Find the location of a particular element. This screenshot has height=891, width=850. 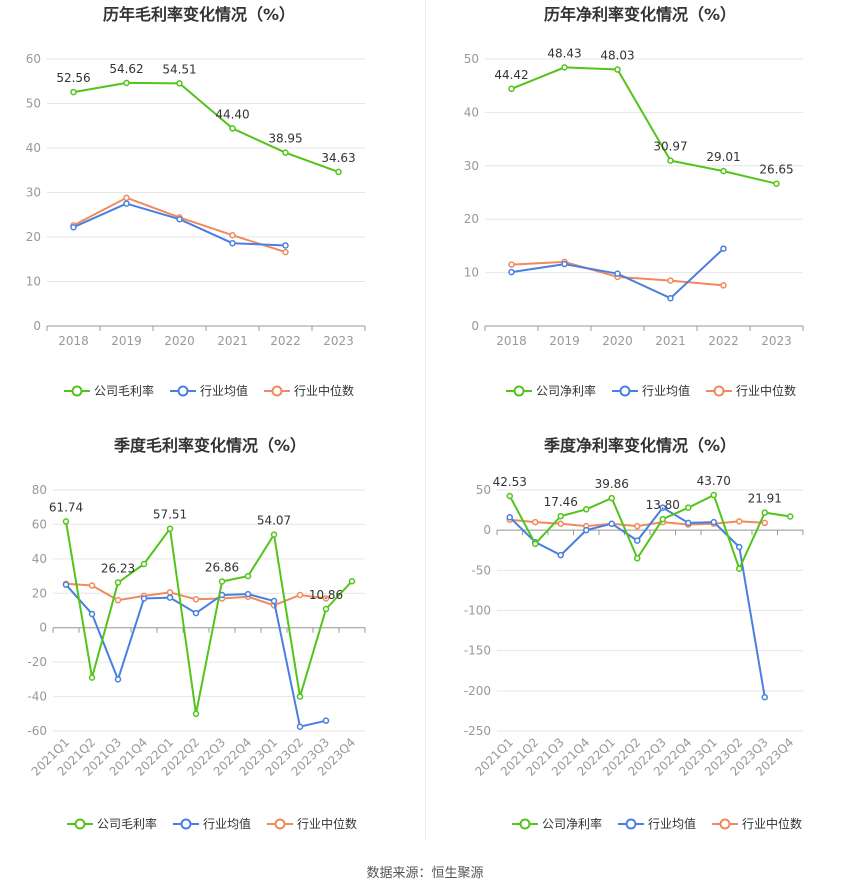

y-tick-label: -50 is located at coordinates (481, 570).